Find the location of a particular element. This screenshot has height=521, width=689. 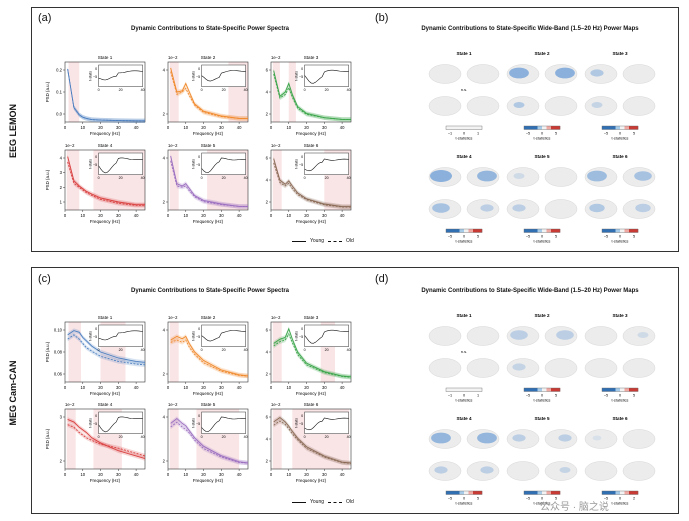

panel-letter-c: (c) is located at coordinates (44, 279).